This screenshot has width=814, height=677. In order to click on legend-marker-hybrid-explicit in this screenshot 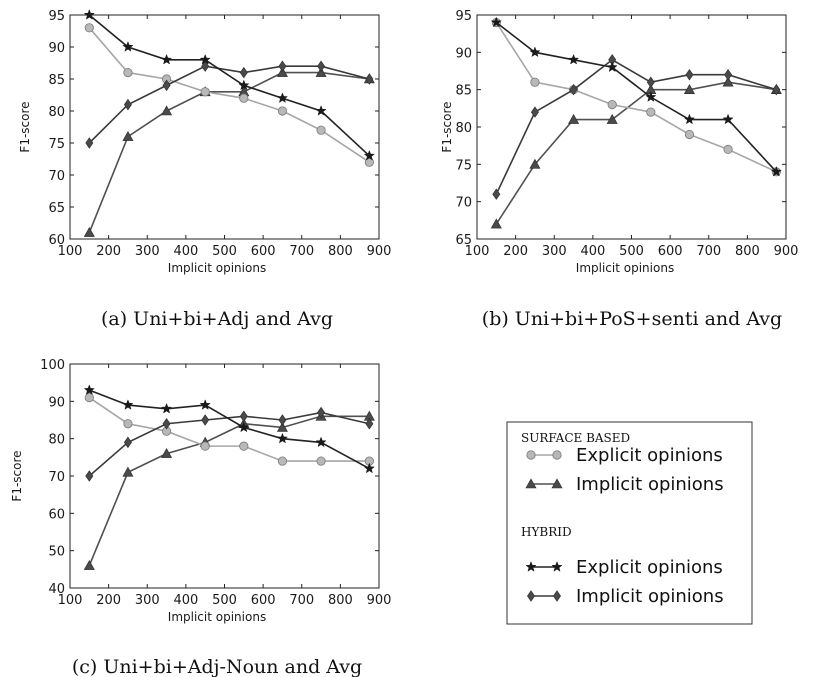, I will do `click(531, 566)`.